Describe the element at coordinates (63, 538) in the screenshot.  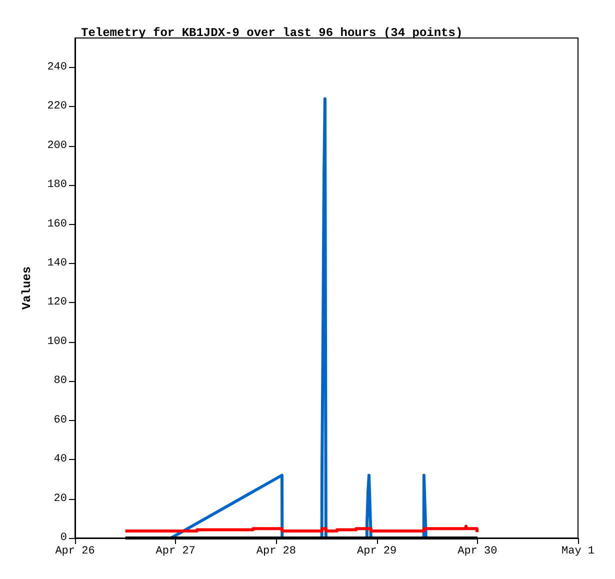
I see `y-tick-label: 0` at that location.